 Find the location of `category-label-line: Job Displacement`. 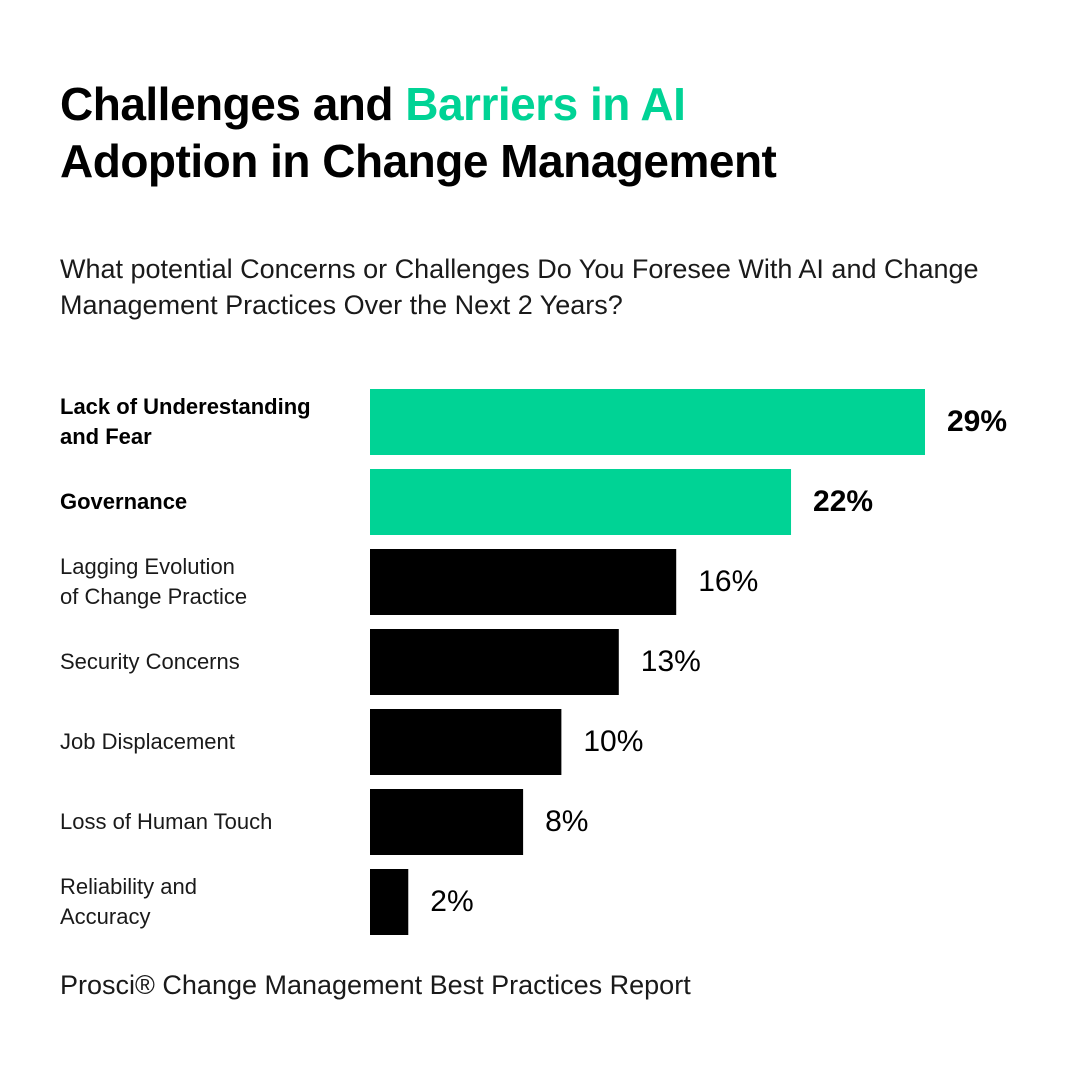

category-label-line: Job Displacement is located at coordinates (147, 741).